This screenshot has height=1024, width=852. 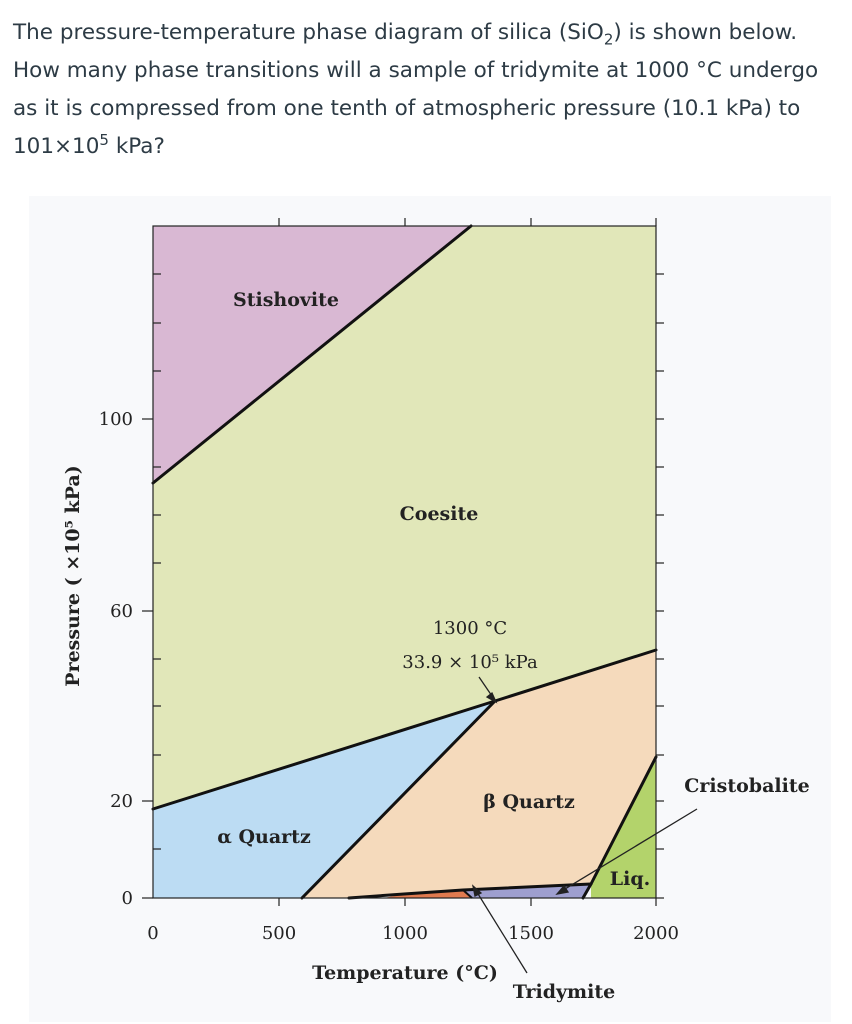 What do you see at coordinates (439, 514) in the screenshot?
I see `label-coesite: Coesite` at bounding box center [439, 514].